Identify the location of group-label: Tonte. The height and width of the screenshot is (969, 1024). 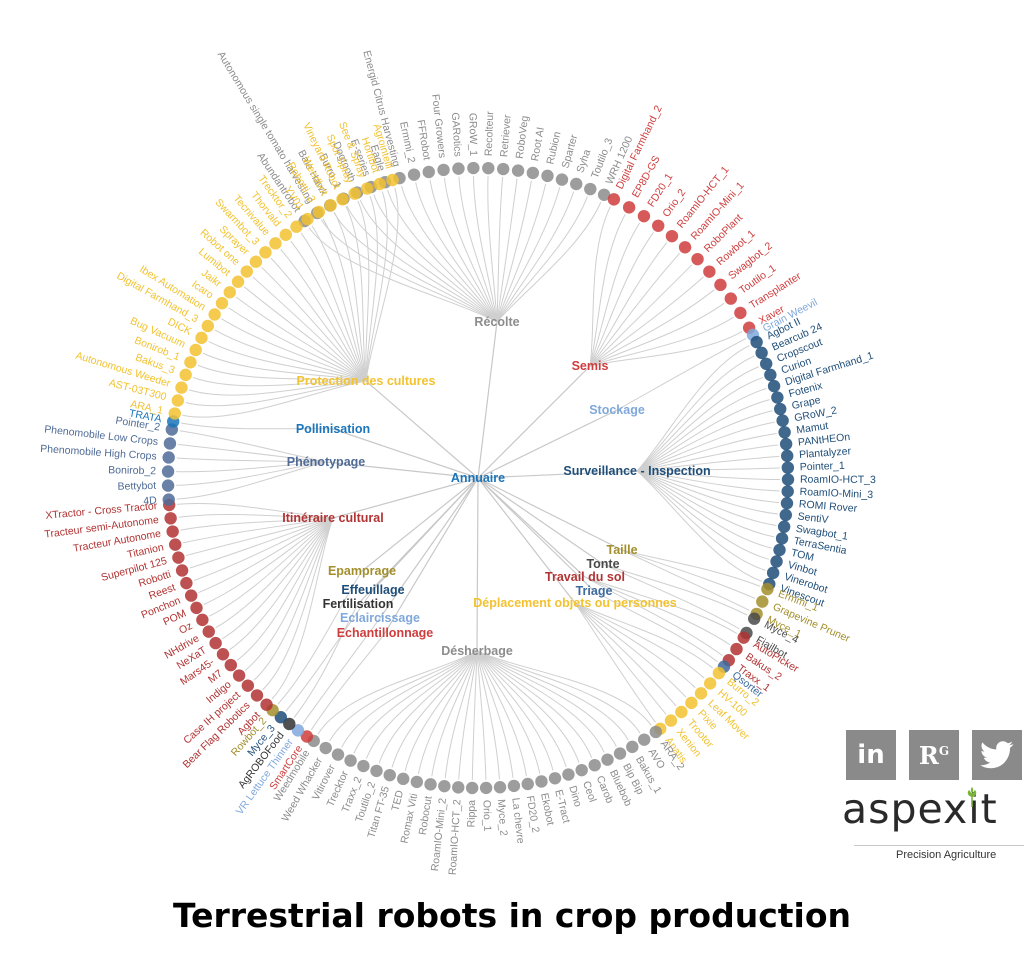
(602, 564).